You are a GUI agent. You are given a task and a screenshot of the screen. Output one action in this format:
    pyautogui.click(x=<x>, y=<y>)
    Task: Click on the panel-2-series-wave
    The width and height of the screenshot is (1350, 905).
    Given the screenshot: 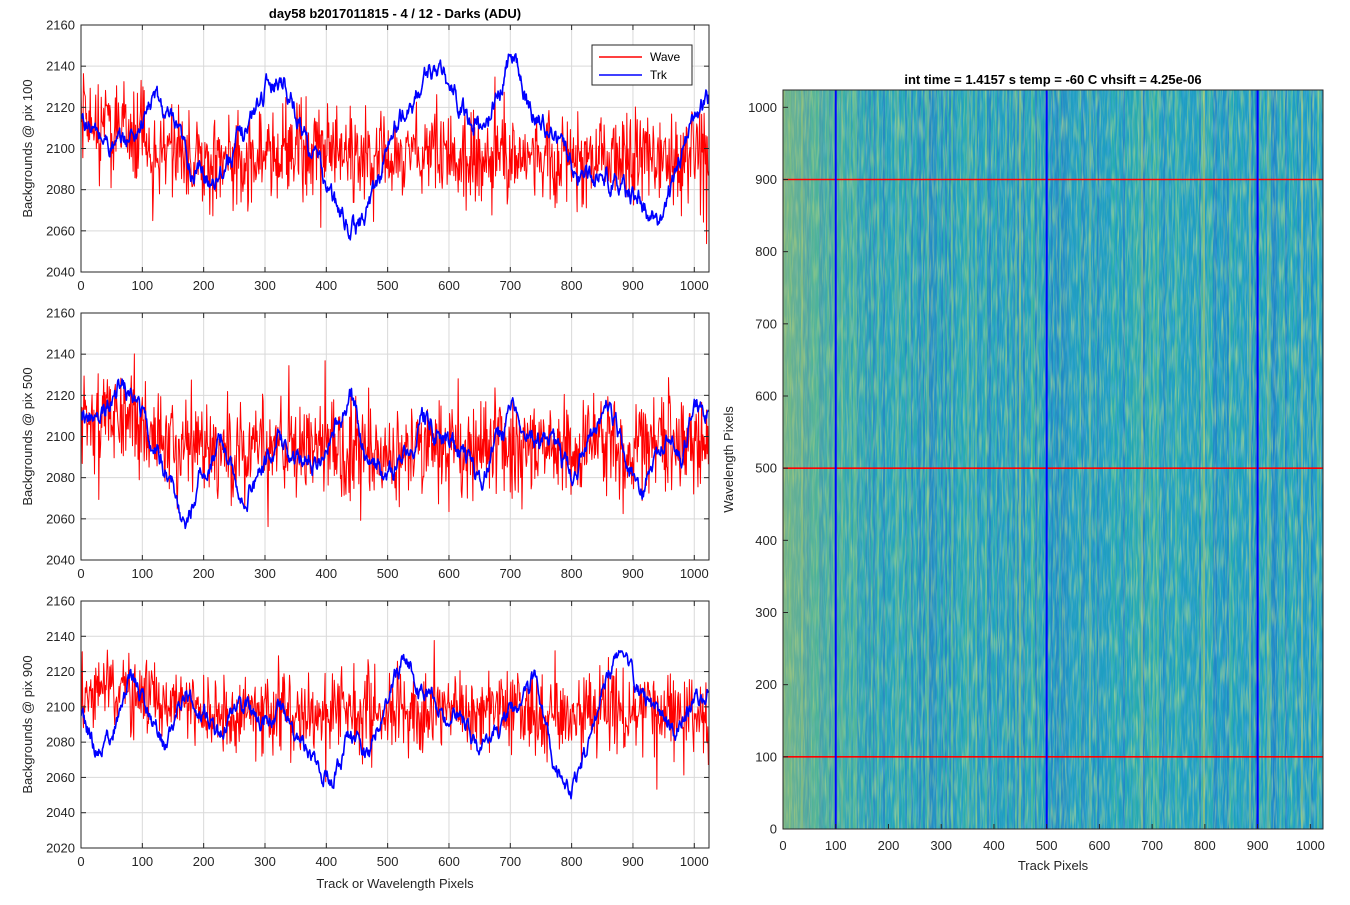 What is the action you would take?
    pyautogui.click(x=395, y=440)
    